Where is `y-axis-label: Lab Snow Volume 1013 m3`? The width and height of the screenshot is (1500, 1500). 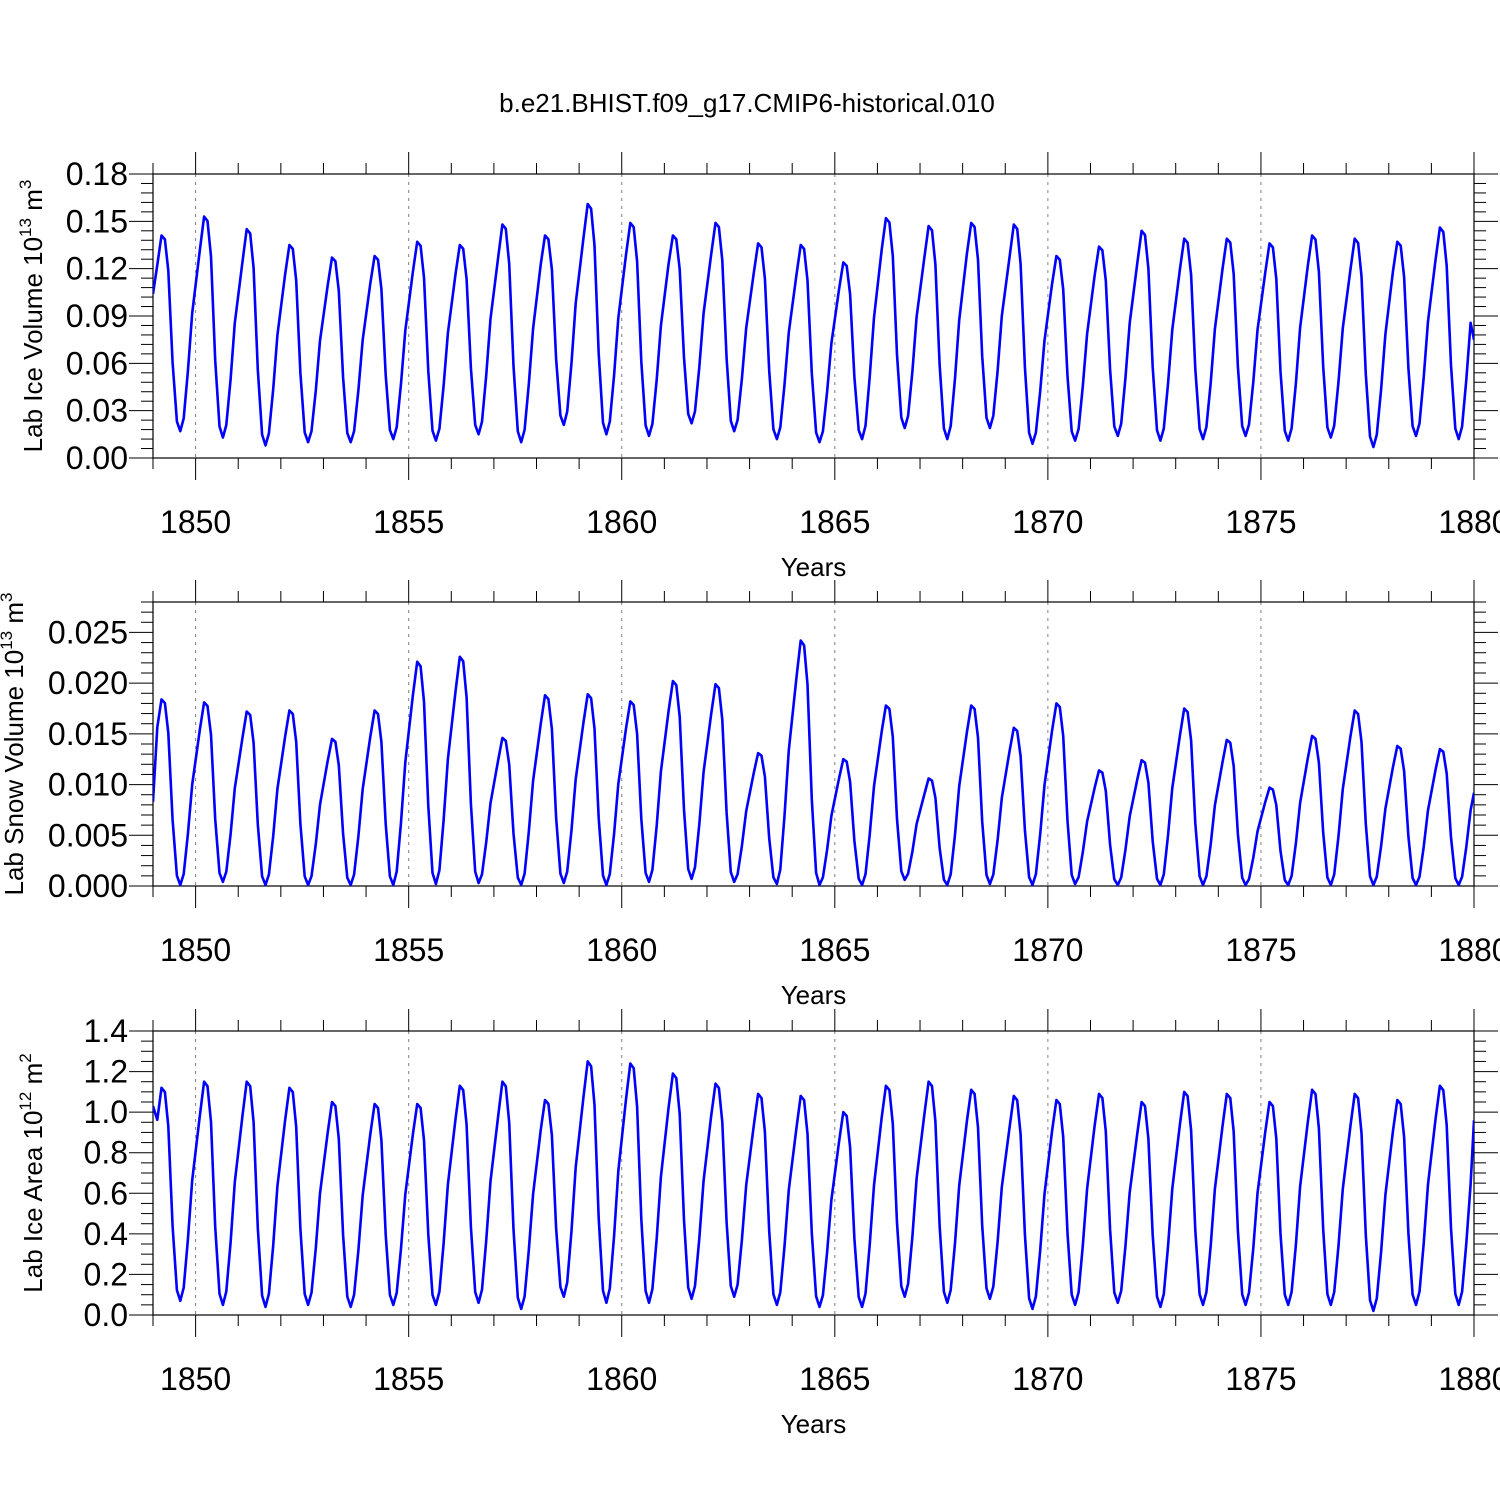 y-axis-label: Lab Snow Volume 1013 m3 is located at coordinates (14, 743).